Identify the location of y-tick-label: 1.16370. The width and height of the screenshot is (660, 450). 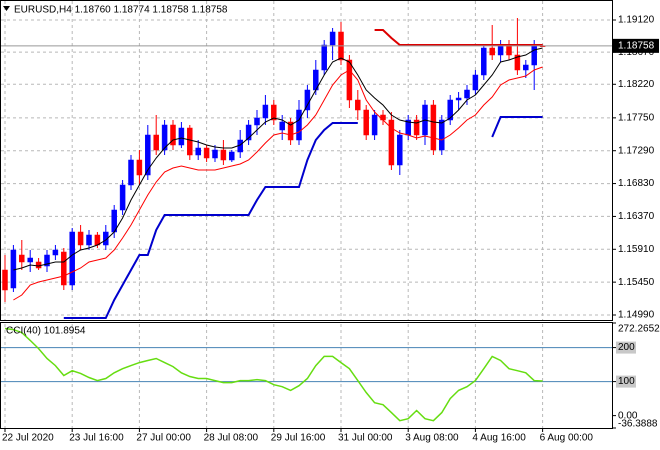
(636, 216).